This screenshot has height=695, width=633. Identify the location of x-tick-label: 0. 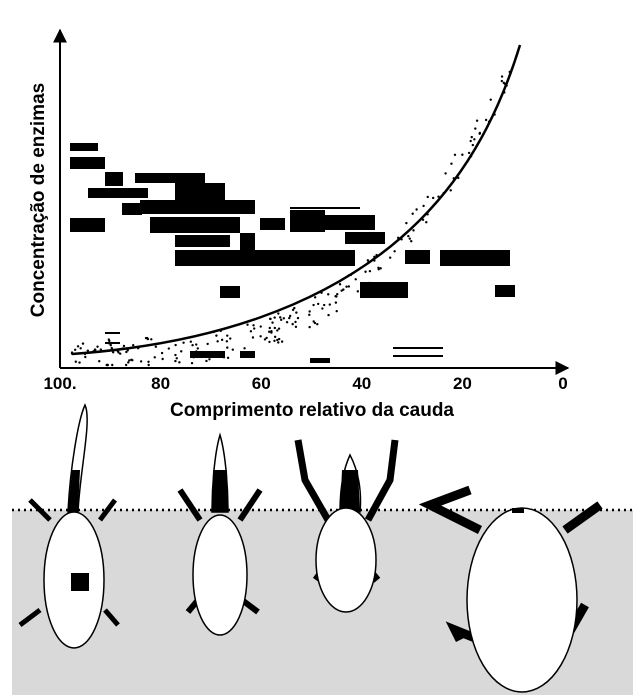
(562, 383).